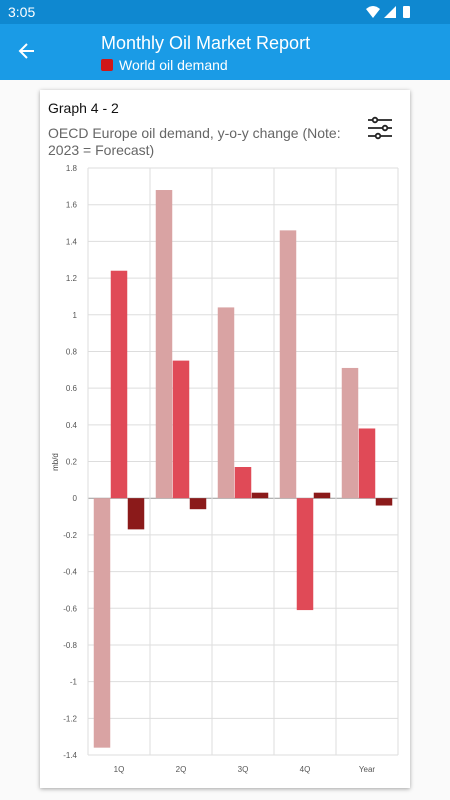 This screenshot has width=450, height=800. What do you see at coordinates (119, 769) in the screenshot?
I see `x-tick-label: 1Q` at bounding box center [119, 769].